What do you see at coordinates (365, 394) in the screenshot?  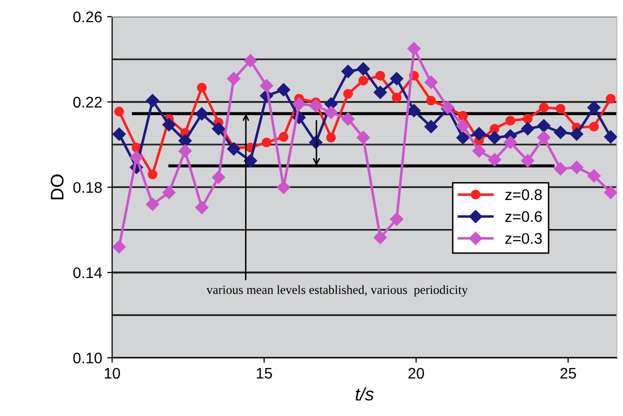 I see `x-axis-title: t/s` at bounding box center [365, 394].